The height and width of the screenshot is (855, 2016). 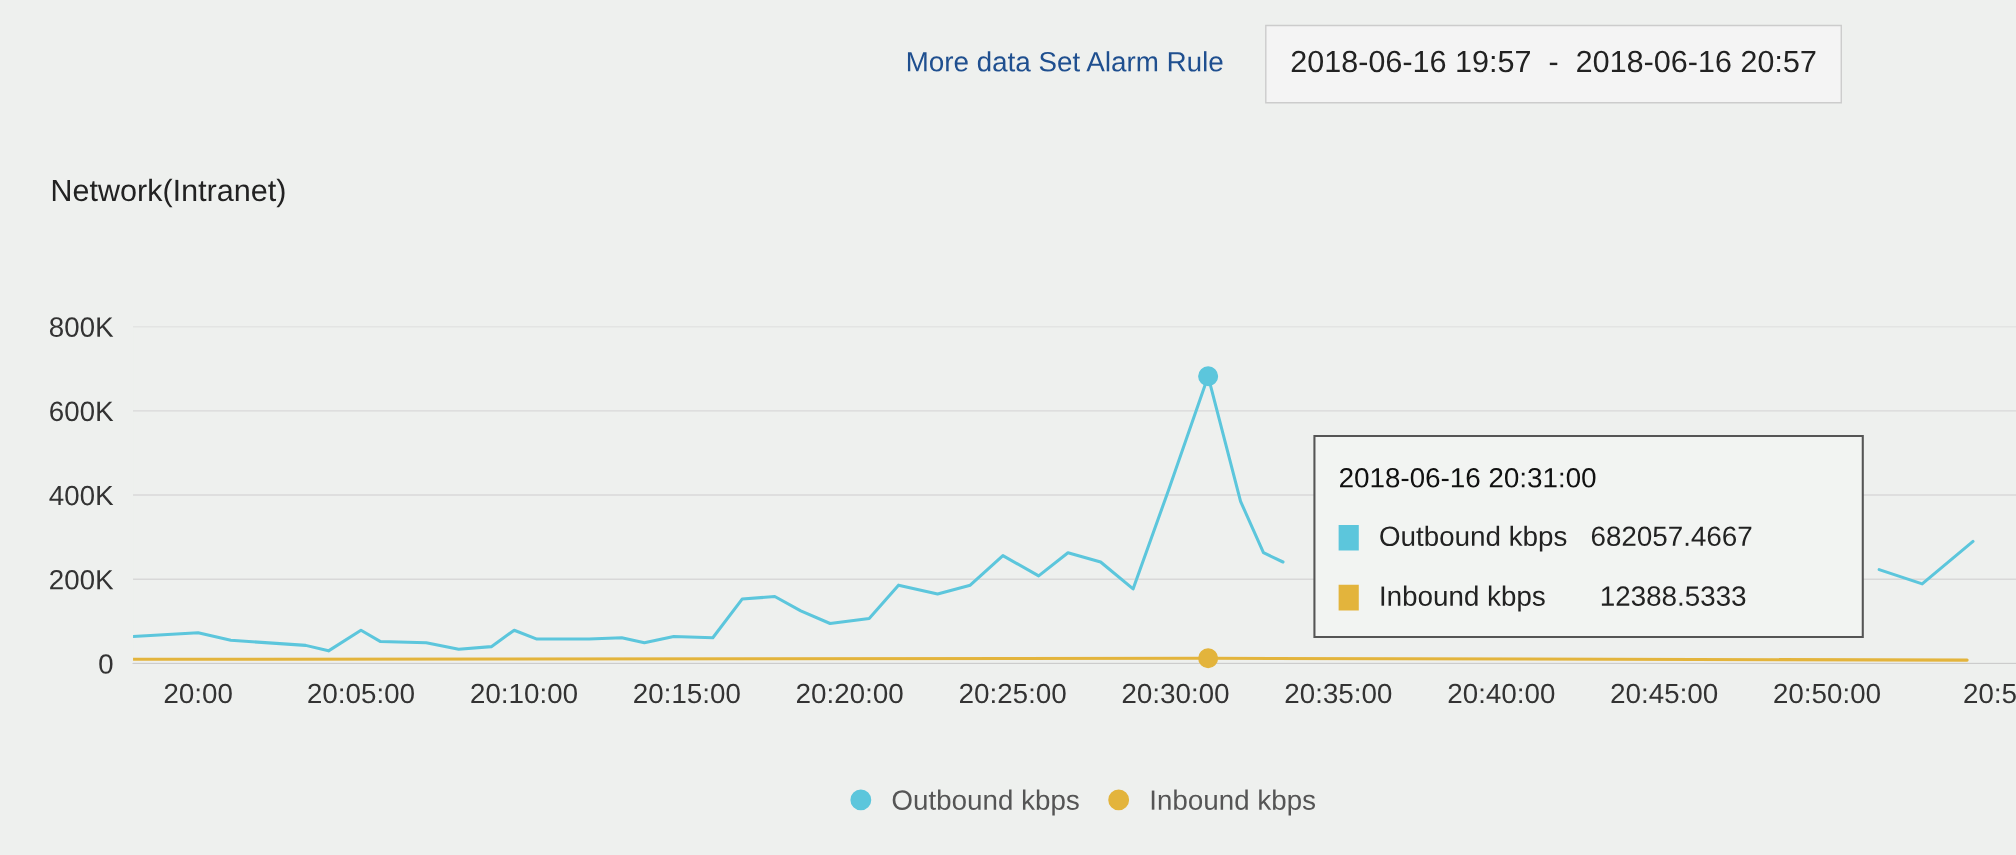 What do you see at coordinates (524, 693) in the screenshot?
I see `x-tick-label: 20:10:00` at bounding box center [524, 693].